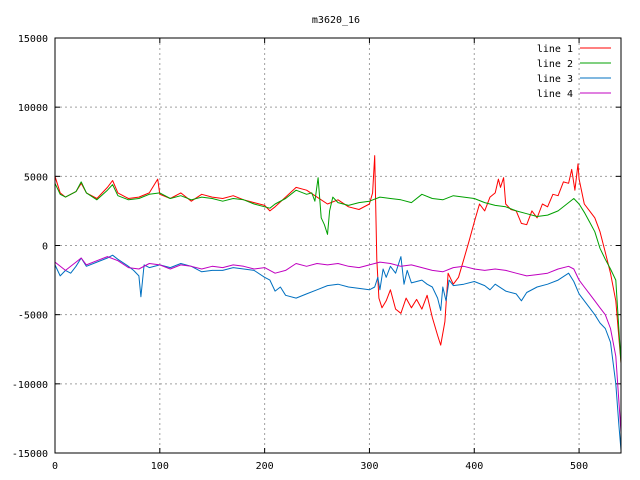 Image resolution: width=640 pixels, height=480 pixels. What do you see at coordinates (336, 20) in the screenshot?
I see `chart-title: m3620_16` at bounding box center [336, 20].